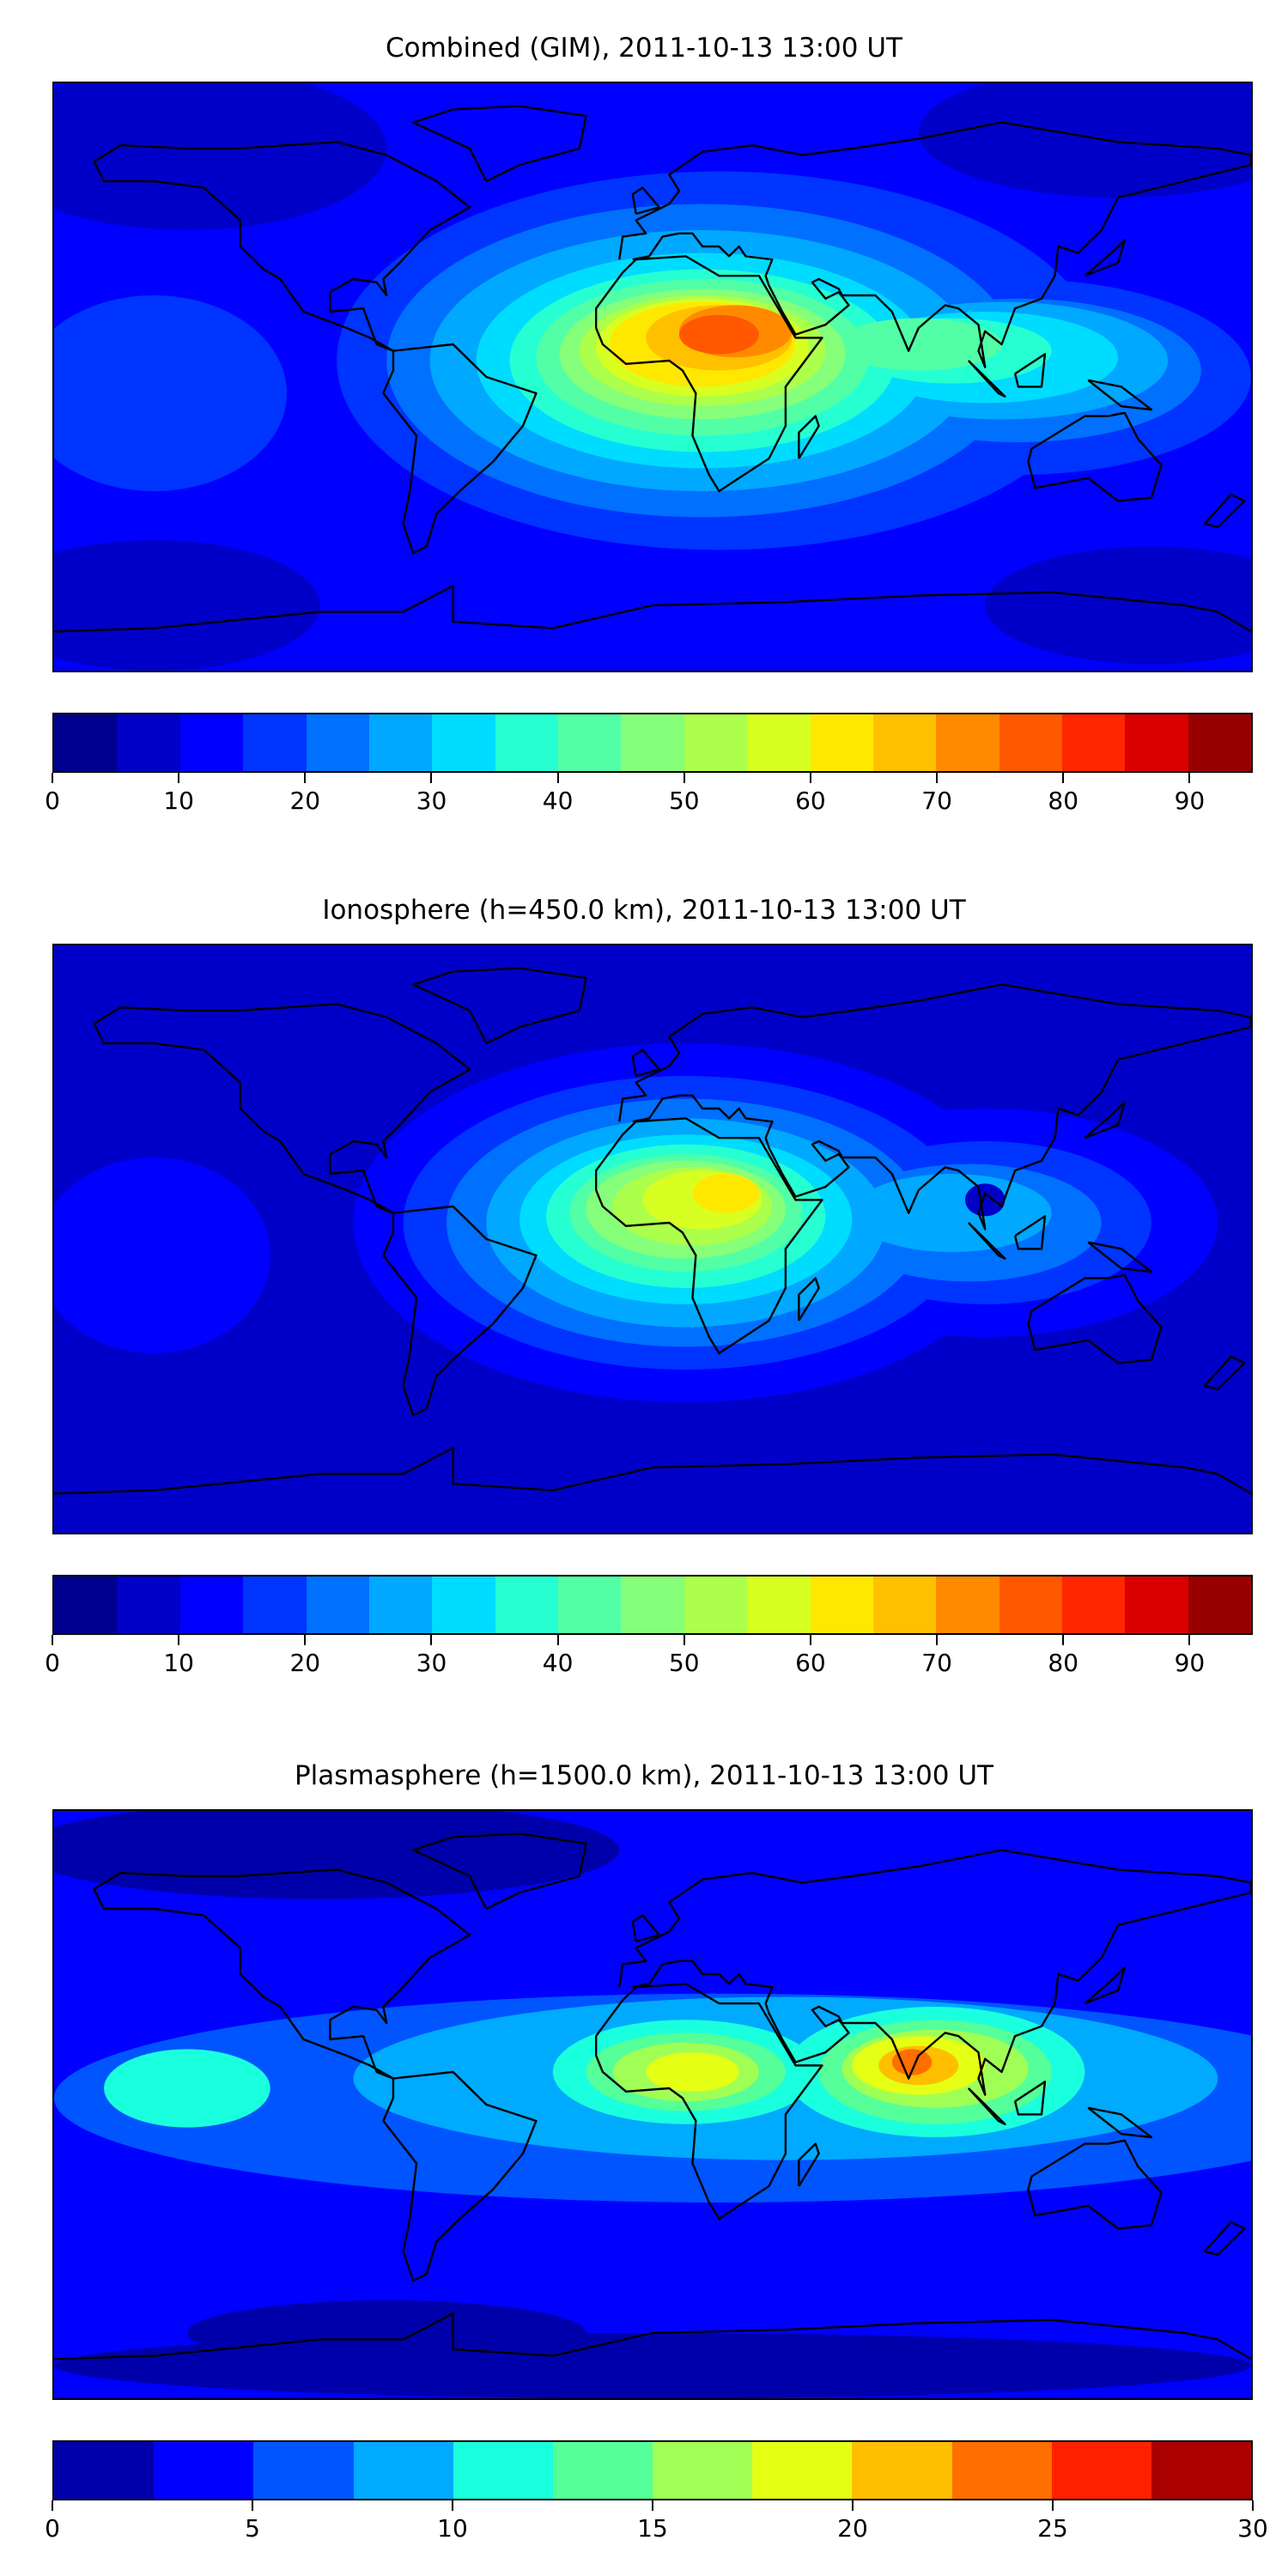  I want to click on colorbar-tick-label: 80, so click(1063, 801).